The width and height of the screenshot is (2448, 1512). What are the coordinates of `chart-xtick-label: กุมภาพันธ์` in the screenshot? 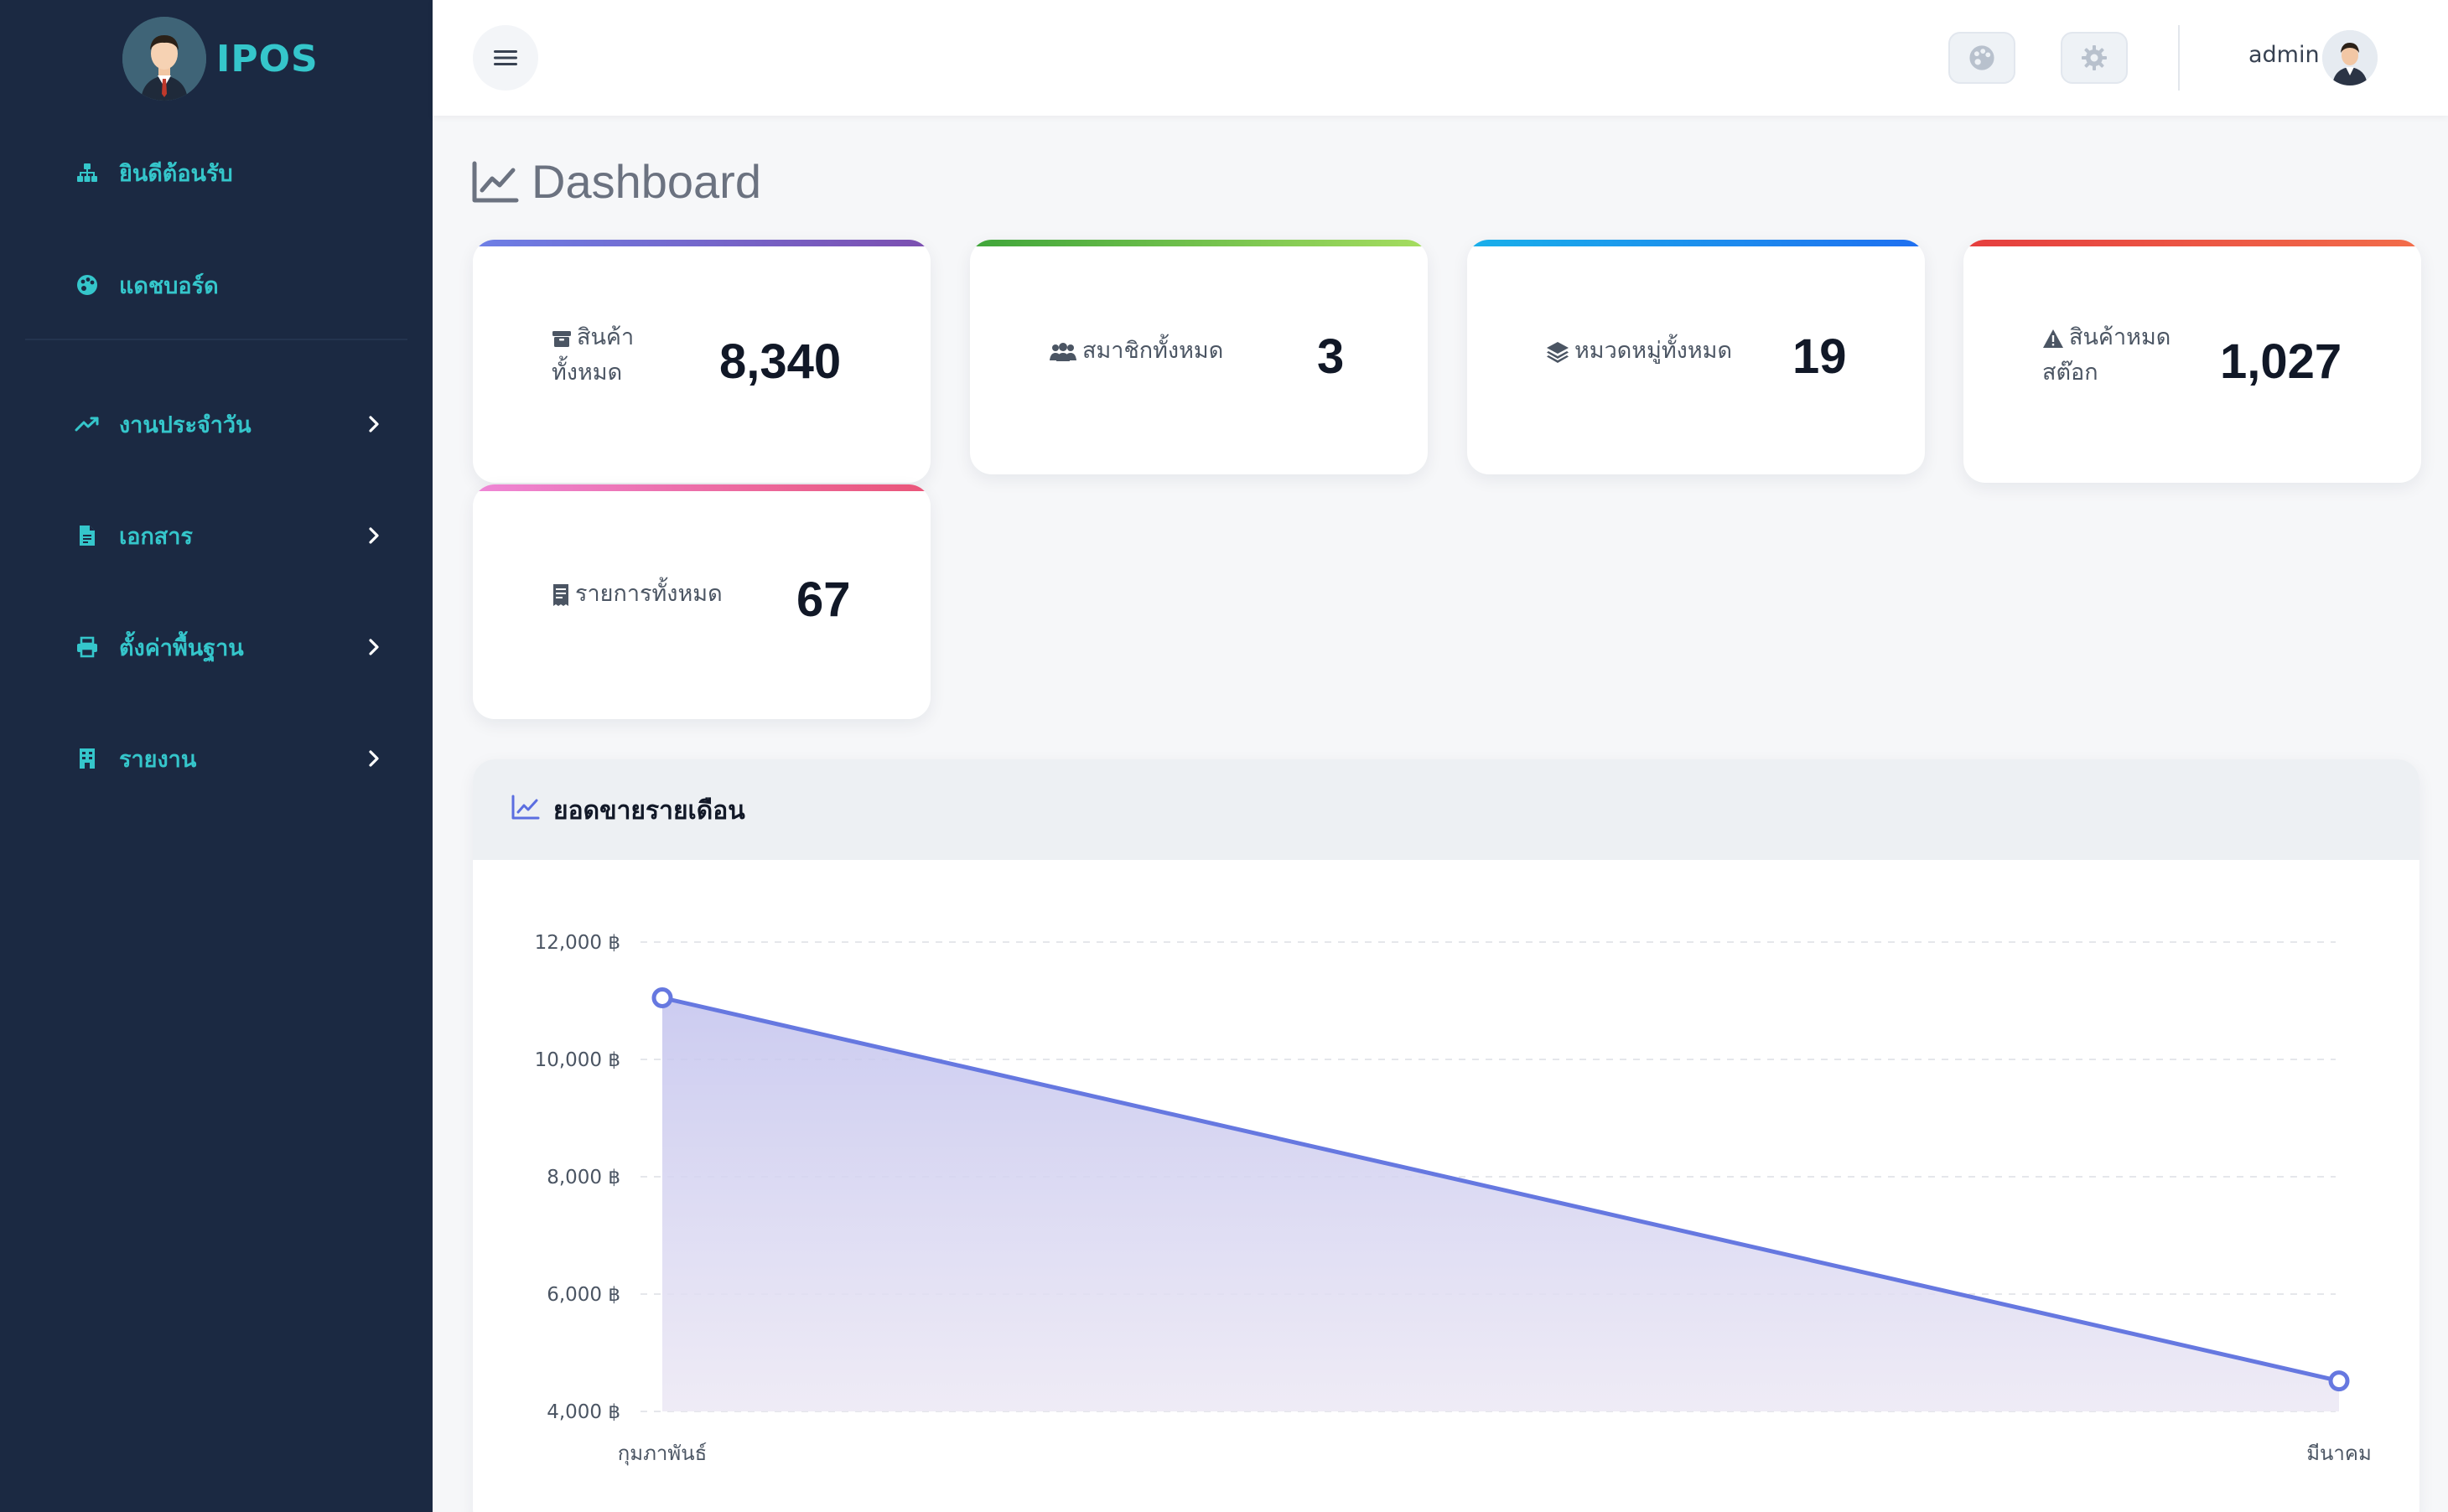 It's located at (663, 1454).